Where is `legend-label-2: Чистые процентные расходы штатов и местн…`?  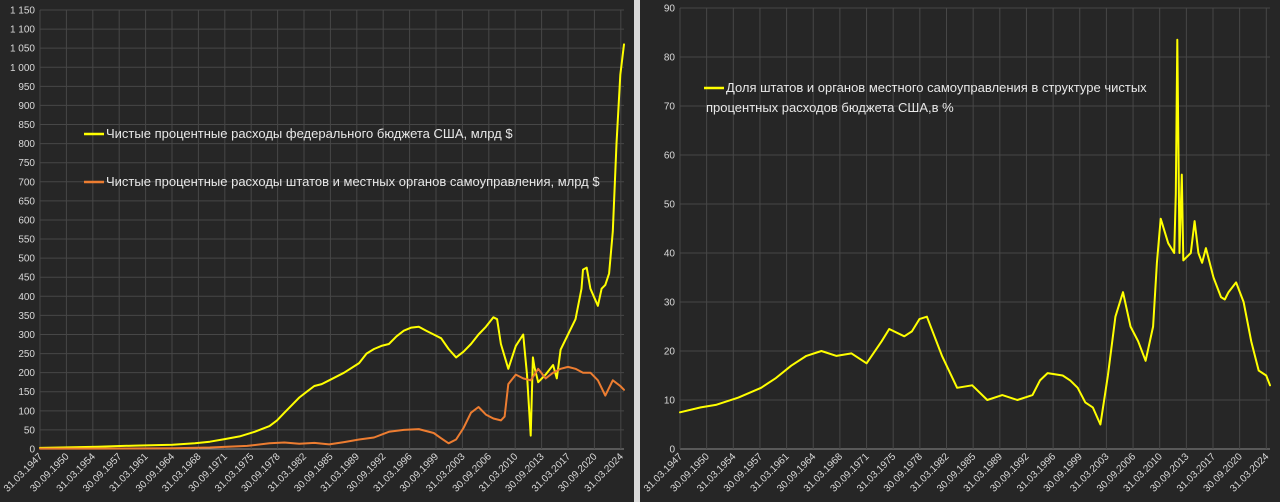
legend-label-2: Чистые процентные расходы штатов и местн… is located at coordinates (353, 181).